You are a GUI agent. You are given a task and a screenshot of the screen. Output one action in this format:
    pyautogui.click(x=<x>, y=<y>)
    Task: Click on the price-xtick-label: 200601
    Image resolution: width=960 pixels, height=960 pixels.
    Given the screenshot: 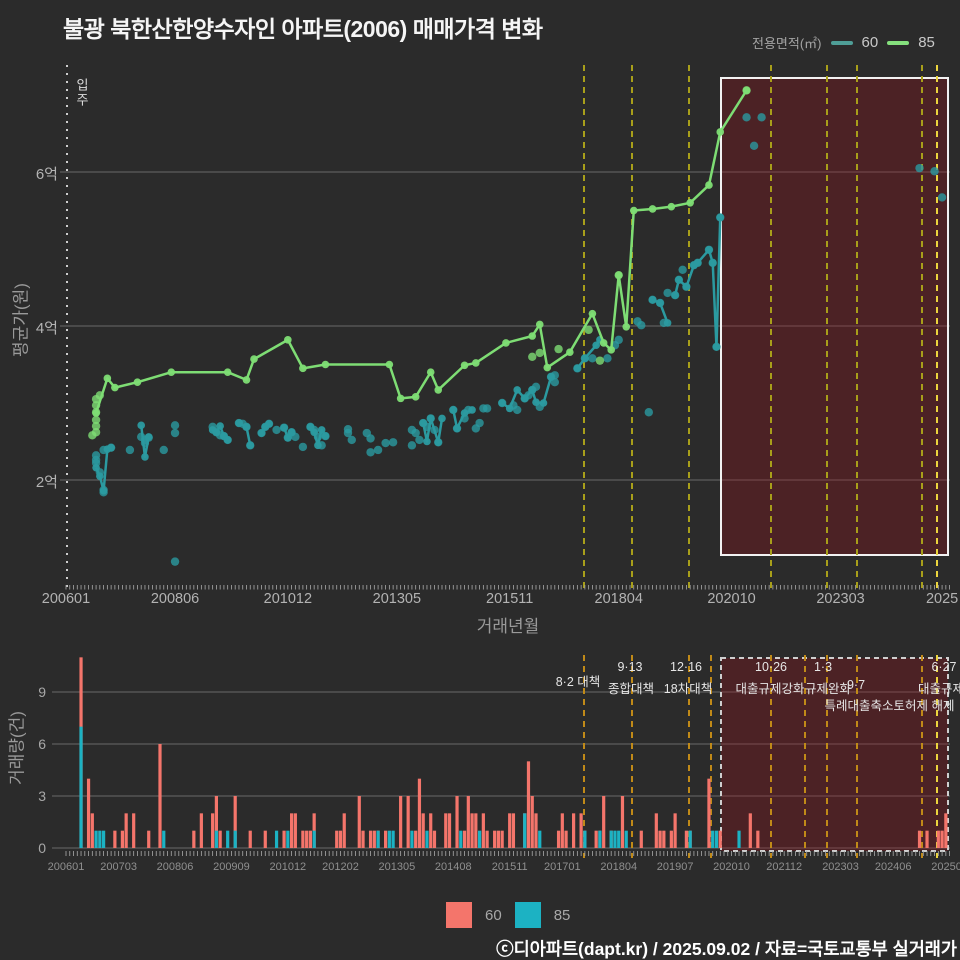 What is the action you would take?
    pyautogui.click(x=66, y=599)
    